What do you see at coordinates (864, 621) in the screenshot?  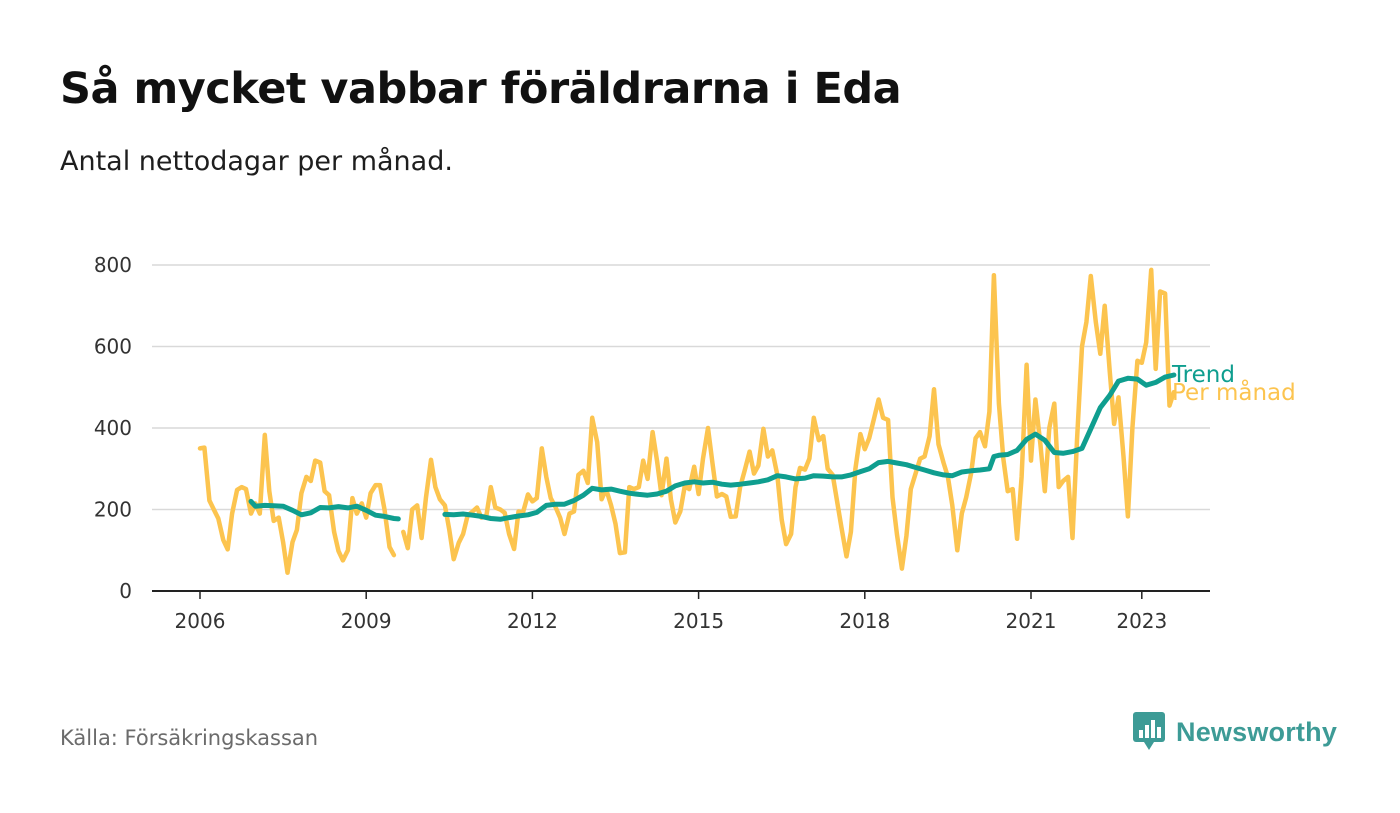 I see `x-tick-label: 2018` at bounding box center [864, 621].